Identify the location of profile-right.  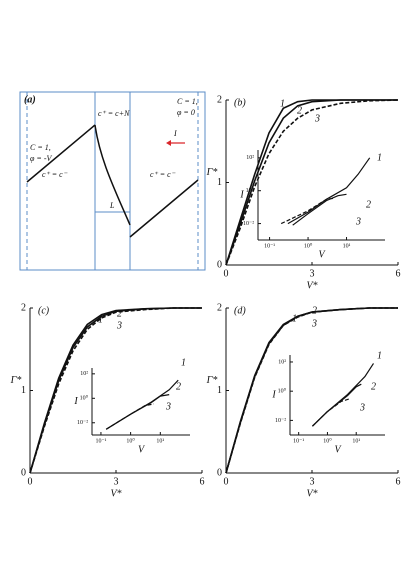
(164, 208).